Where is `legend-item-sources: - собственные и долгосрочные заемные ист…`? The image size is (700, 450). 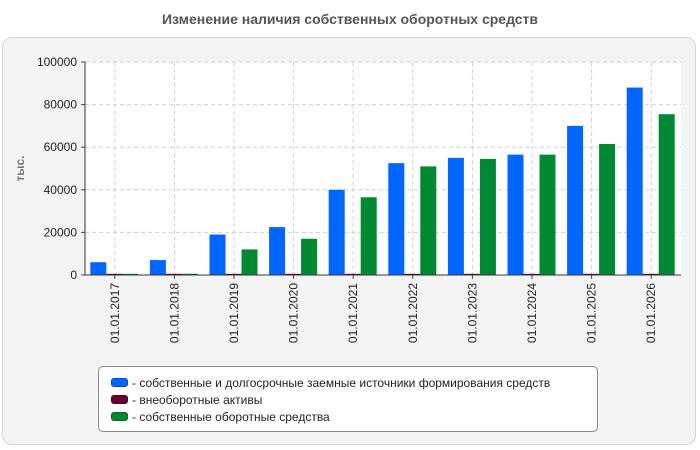
legend-item-sources: - собственные и долгосрочные заемные ист… is located at coordinates (354, 382).